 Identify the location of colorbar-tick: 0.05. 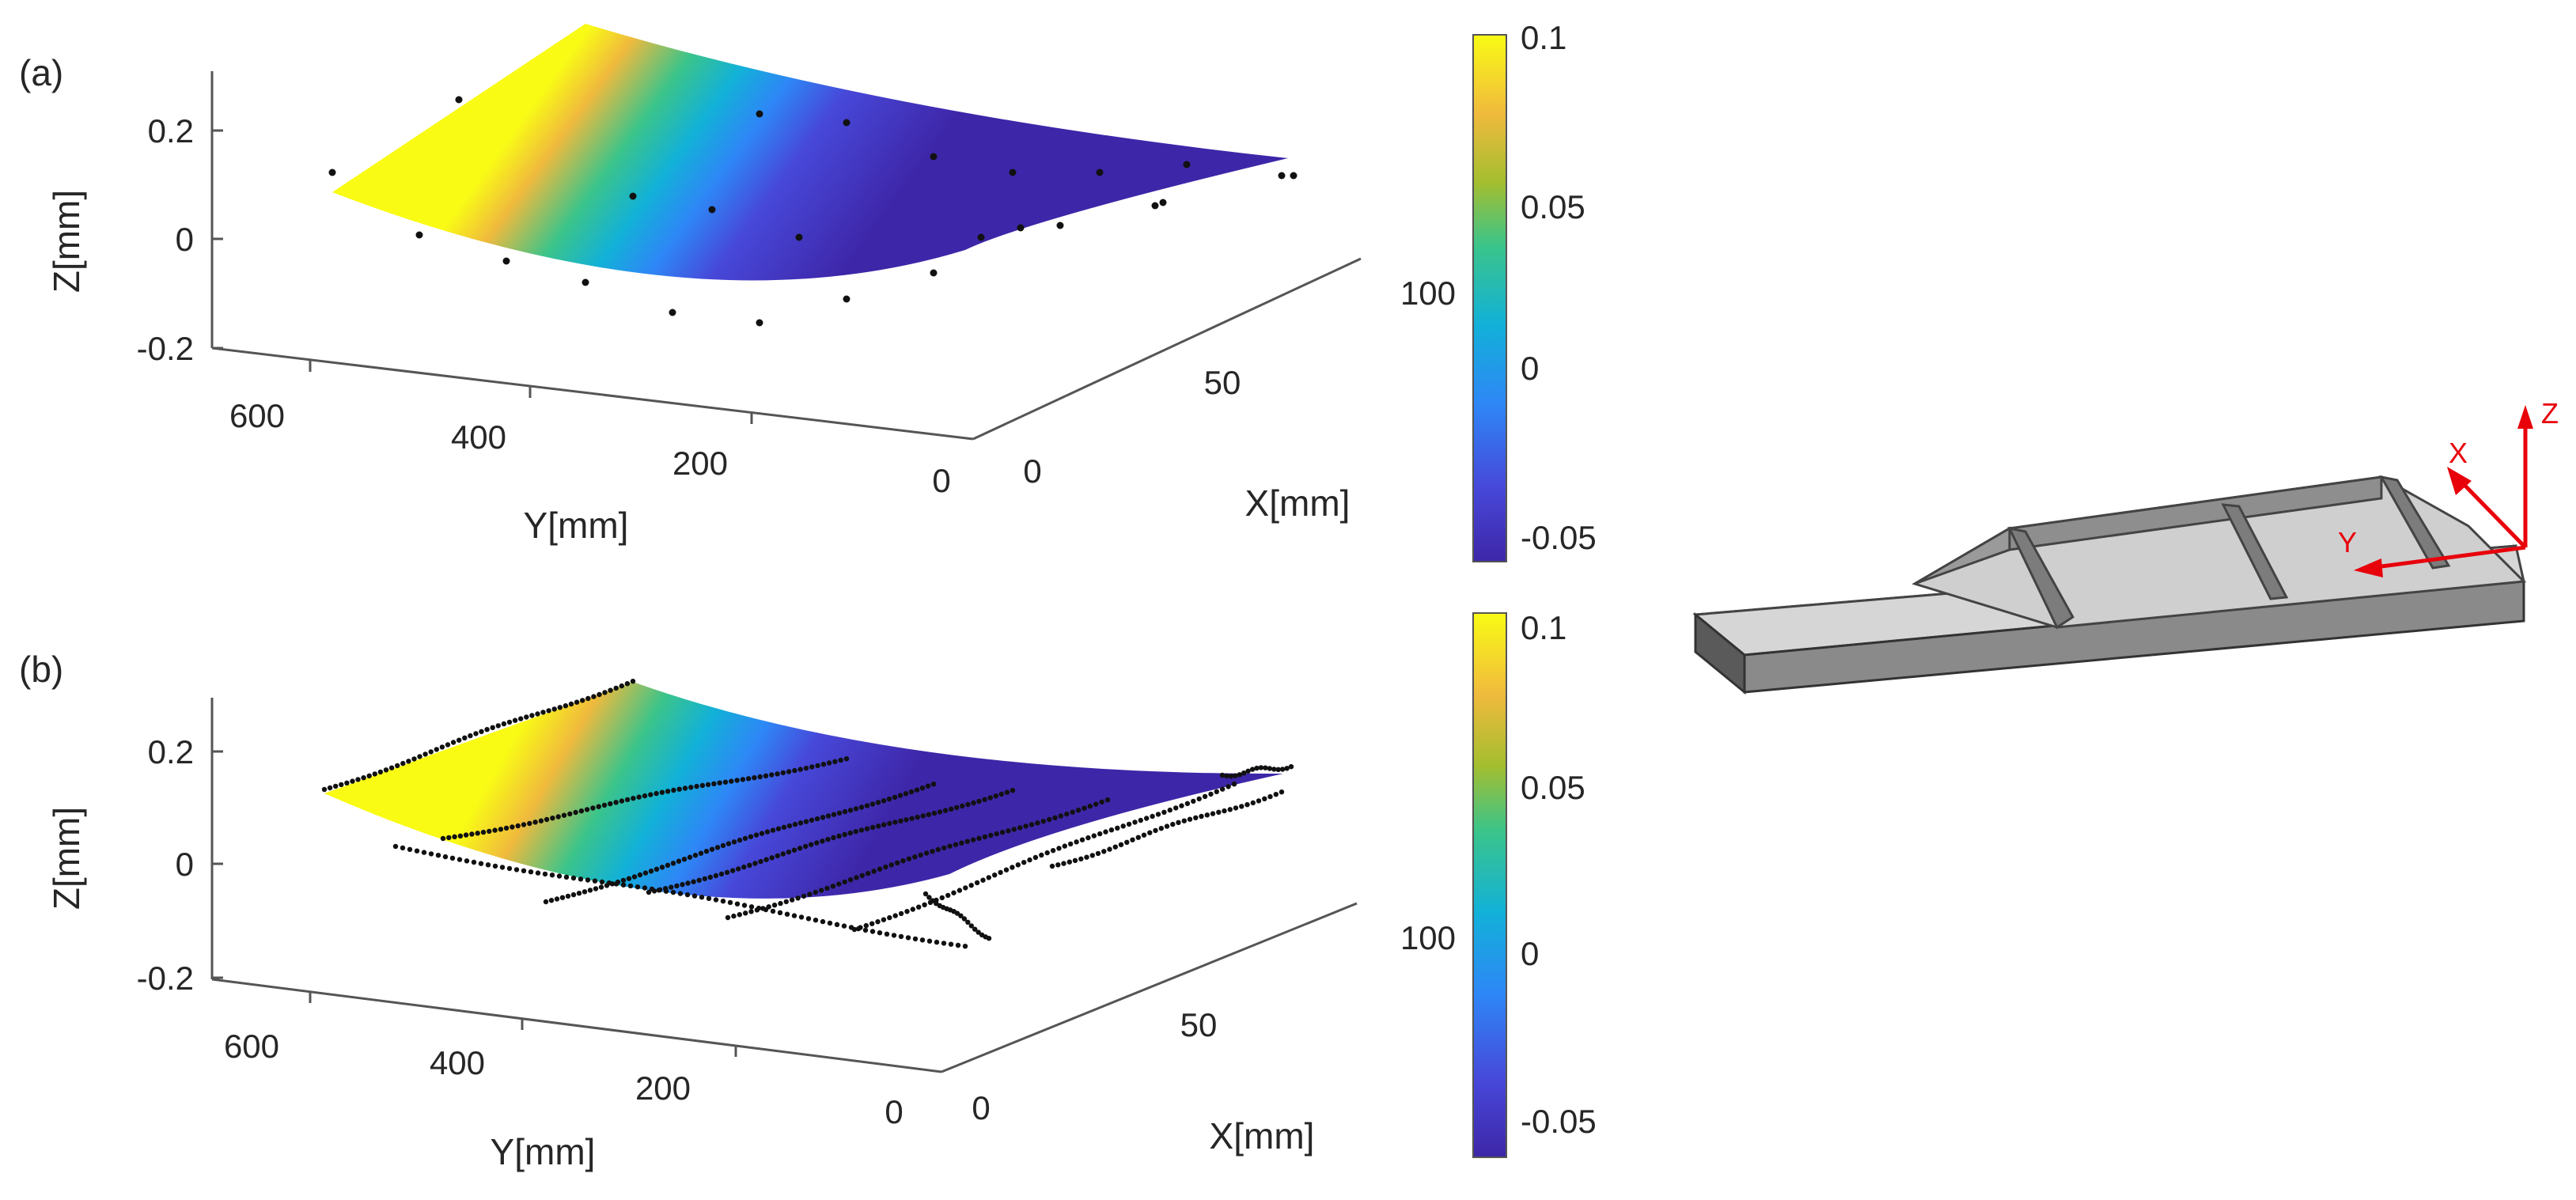
(1553, 787).